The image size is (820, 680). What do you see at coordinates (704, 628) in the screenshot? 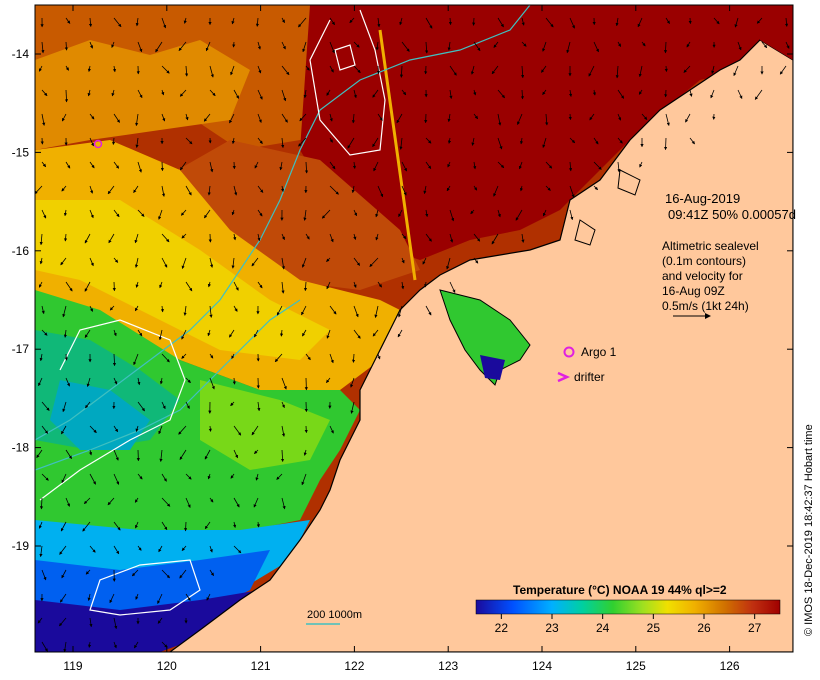
I see `colorbar-tick-label: 26` at bounding box center [704, 628].